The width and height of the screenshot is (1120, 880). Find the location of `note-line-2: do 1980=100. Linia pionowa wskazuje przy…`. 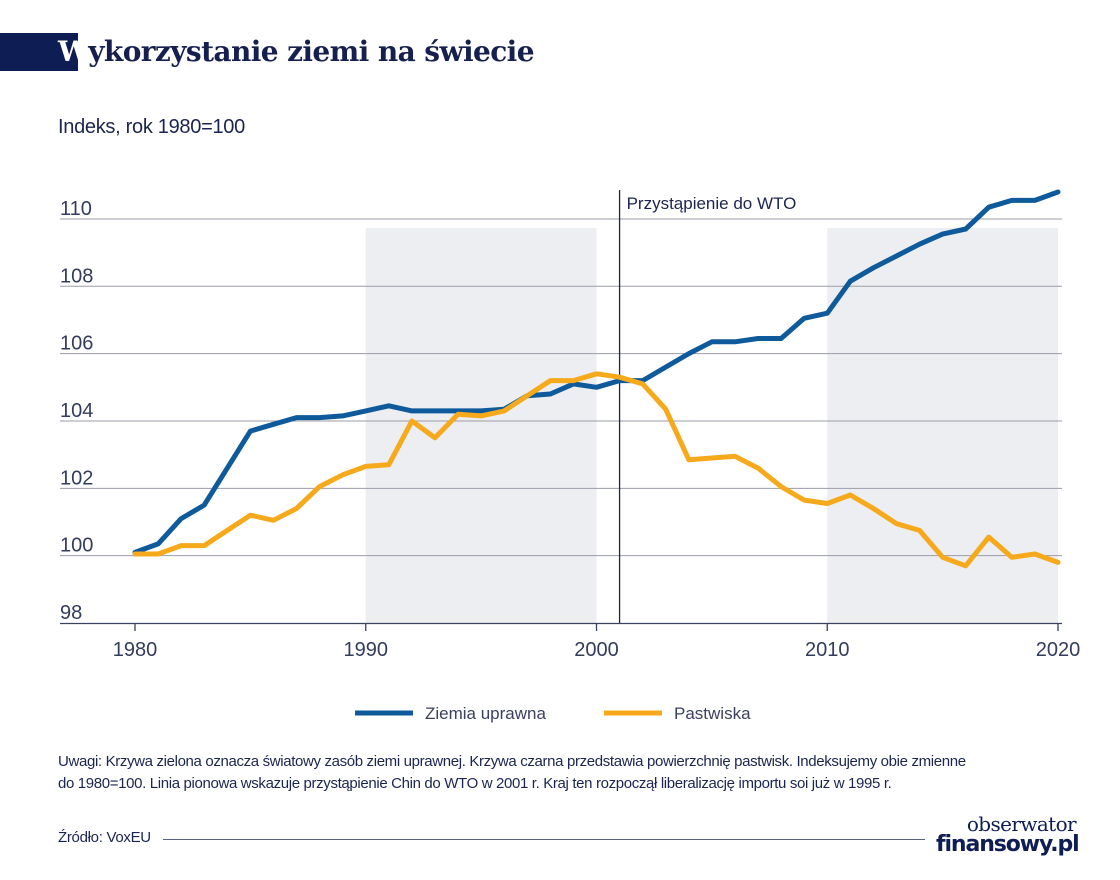

note-line-2: do 1980=100. Linia pionowa wskazuje przy… is located at coordinates (475, 783).